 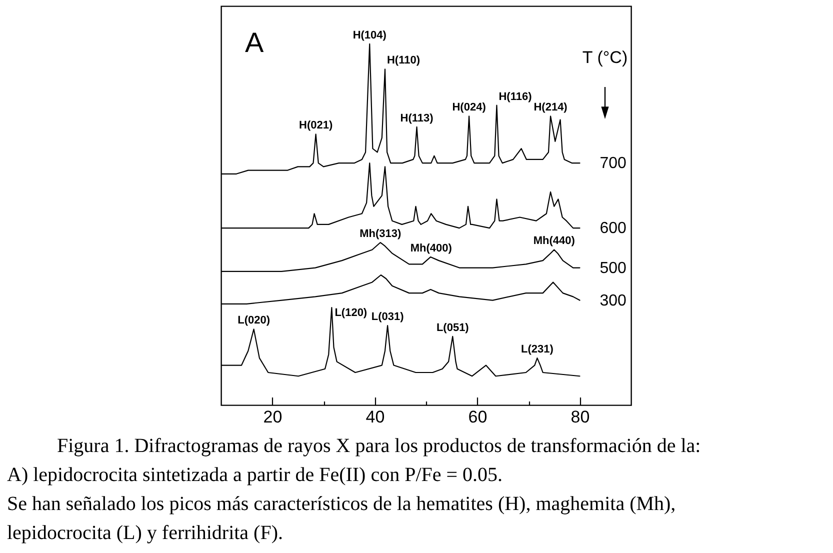 What do you see at coordinates (272, 417) in the screenshot?
I see `x-tick-label: 20` at bounding box center [272, 417].